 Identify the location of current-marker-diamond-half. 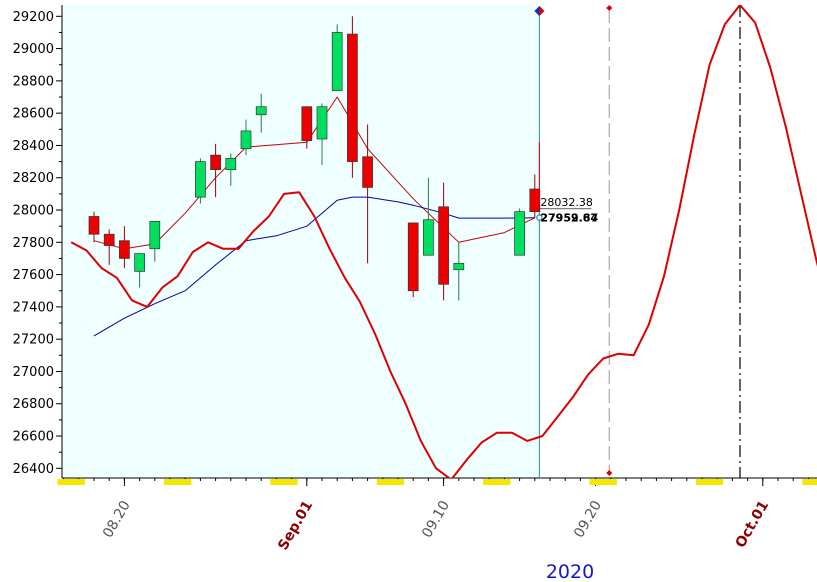
(542, 11).